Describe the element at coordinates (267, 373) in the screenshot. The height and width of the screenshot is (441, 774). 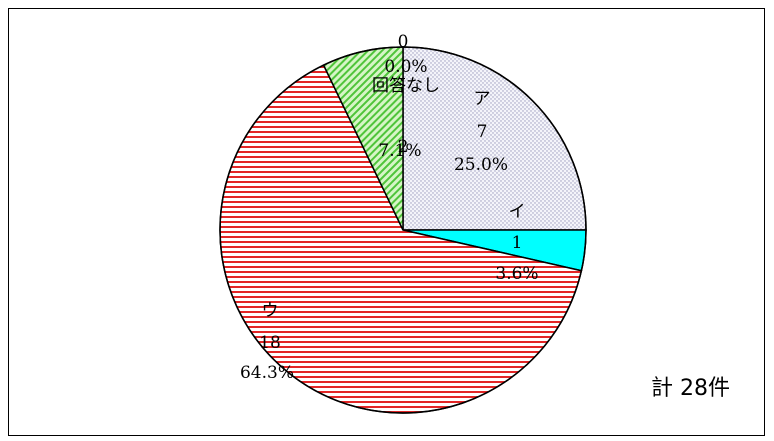
I see `slice-2-percent: 64.3%` at that location.